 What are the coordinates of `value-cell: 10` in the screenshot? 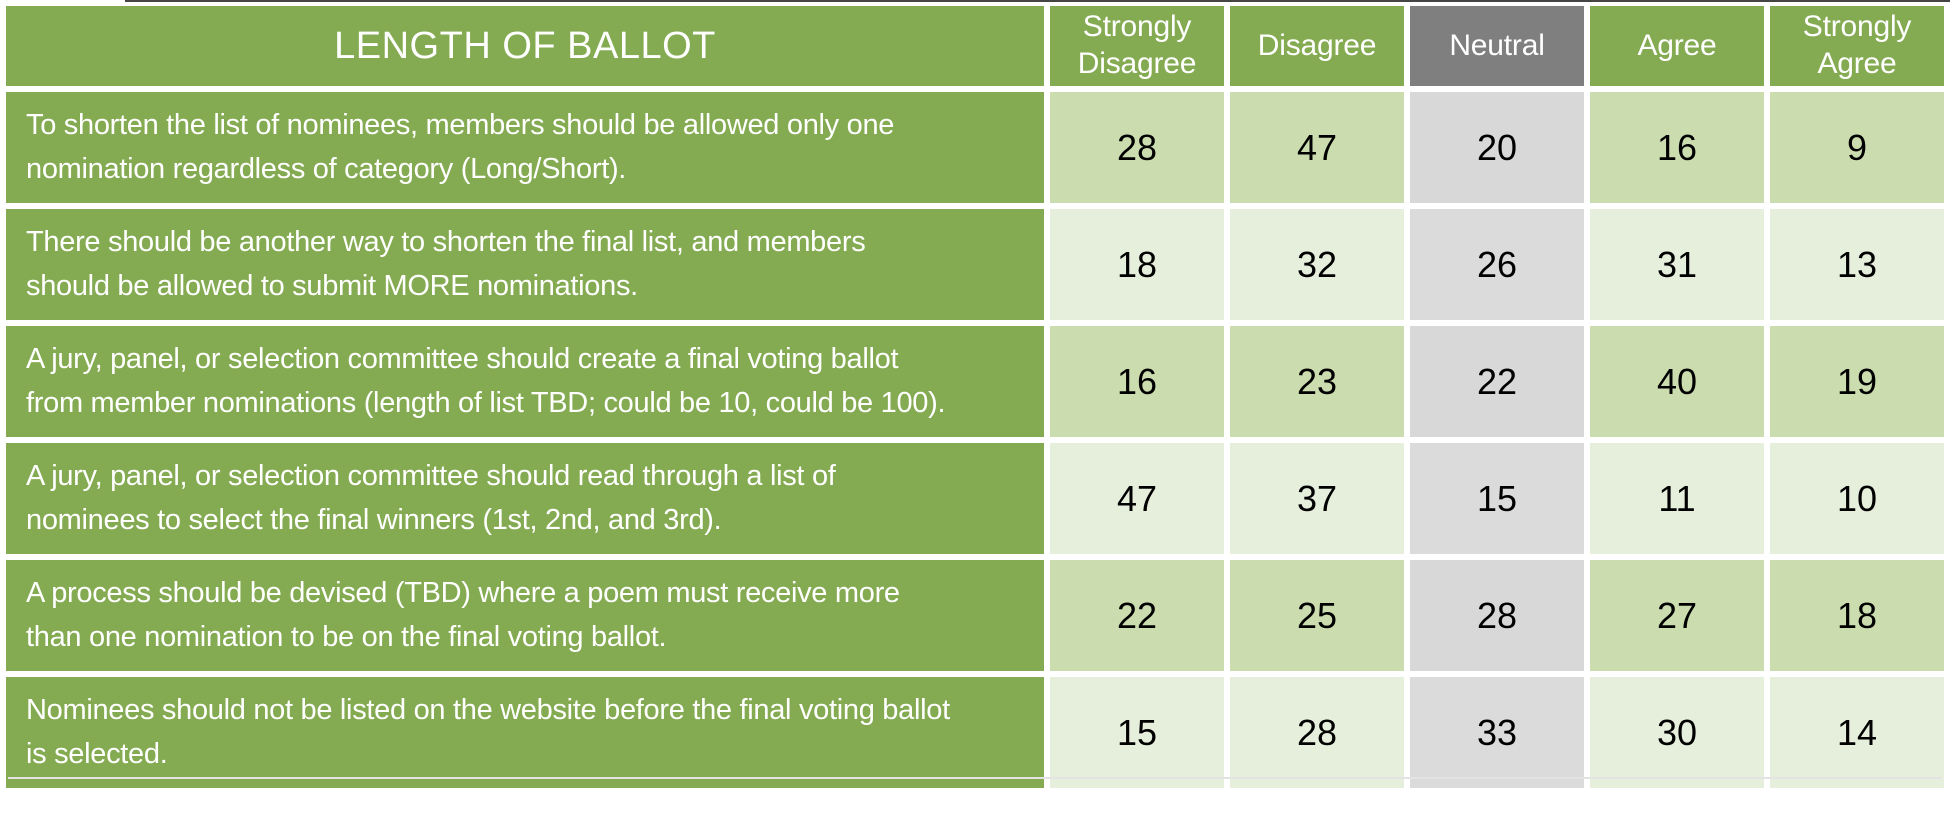 It's located at (1857, 498).